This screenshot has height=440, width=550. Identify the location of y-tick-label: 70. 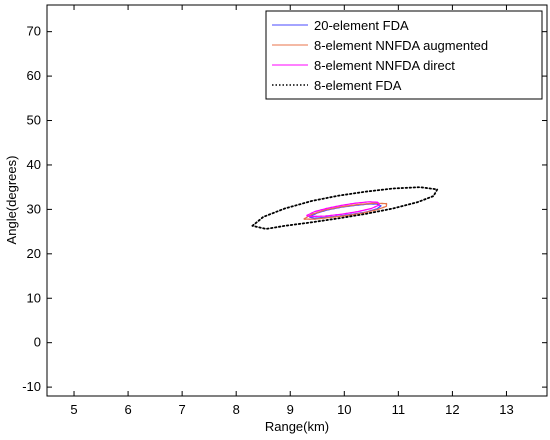
(34, 31).